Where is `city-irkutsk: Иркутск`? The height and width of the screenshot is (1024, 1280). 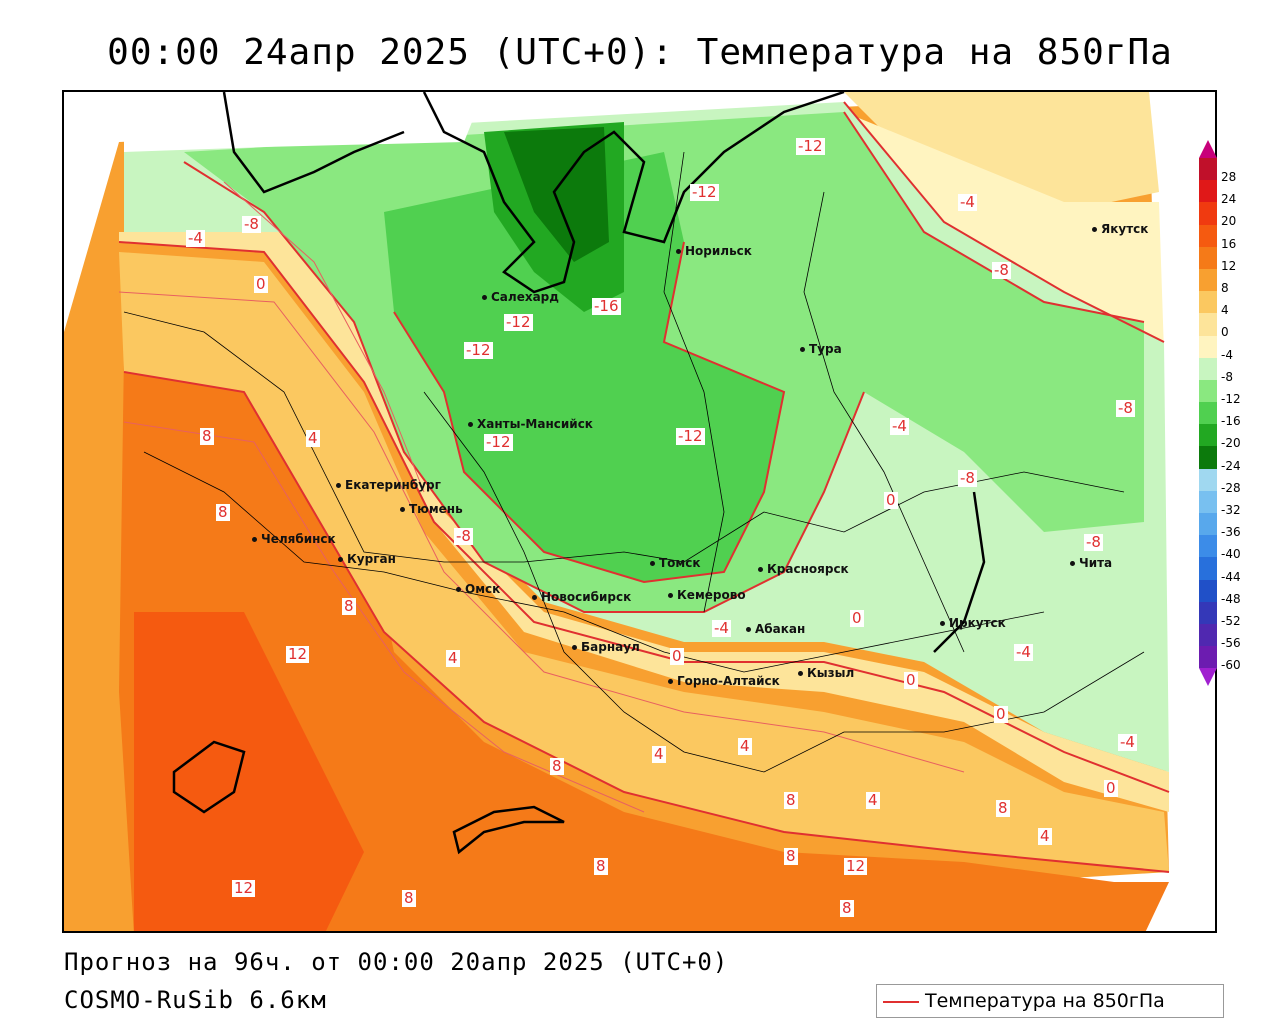 city-irkutsk: Иркутск is located at coordinates (973, 623).